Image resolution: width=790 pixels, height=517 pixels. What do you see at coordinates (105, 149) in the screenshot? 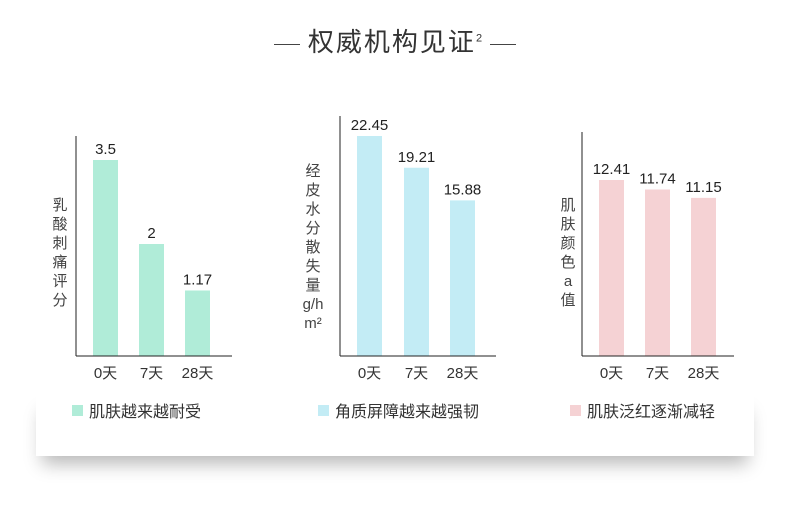
I see `value-label-1-1: 3.5` at bounding box center [105, 149].